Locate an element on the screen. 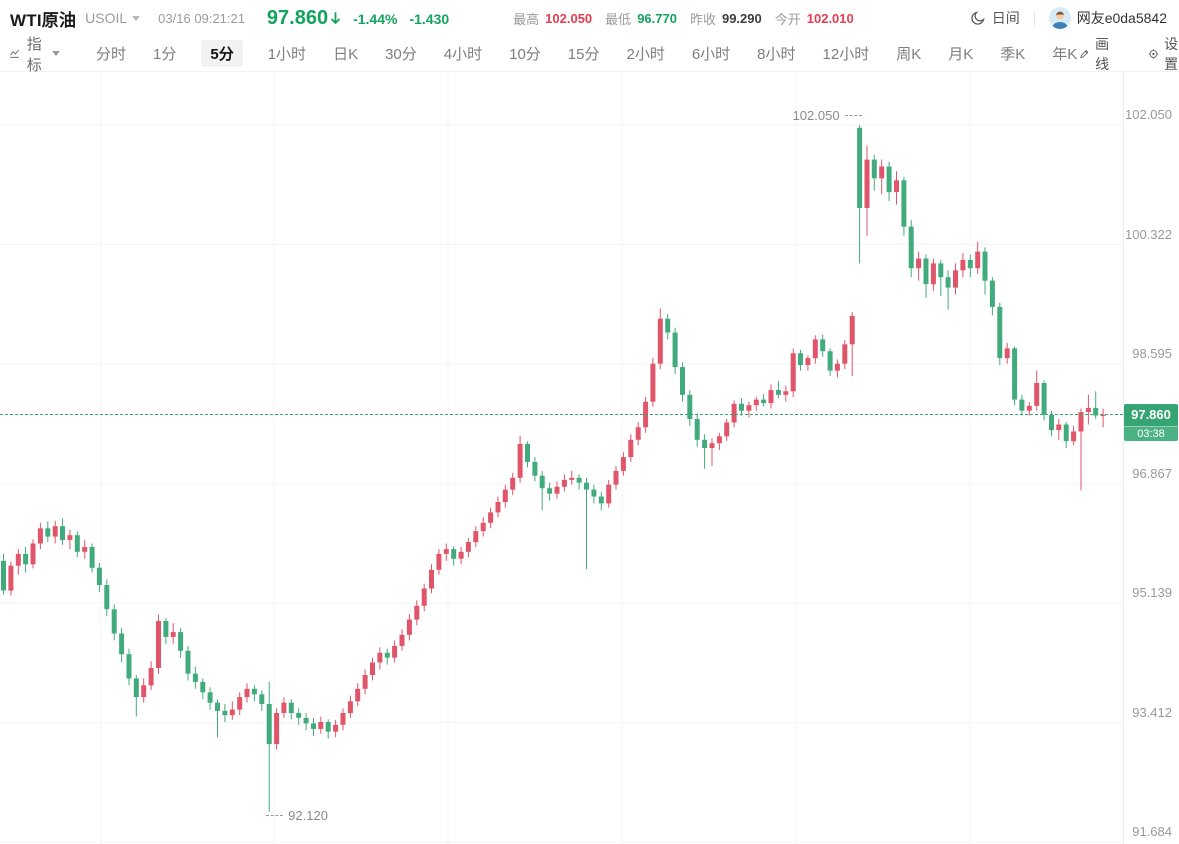 The width and height of the screenshot is (1179, 844). quote-stat: 今开 102.010 is located at coordinates (814, 18).